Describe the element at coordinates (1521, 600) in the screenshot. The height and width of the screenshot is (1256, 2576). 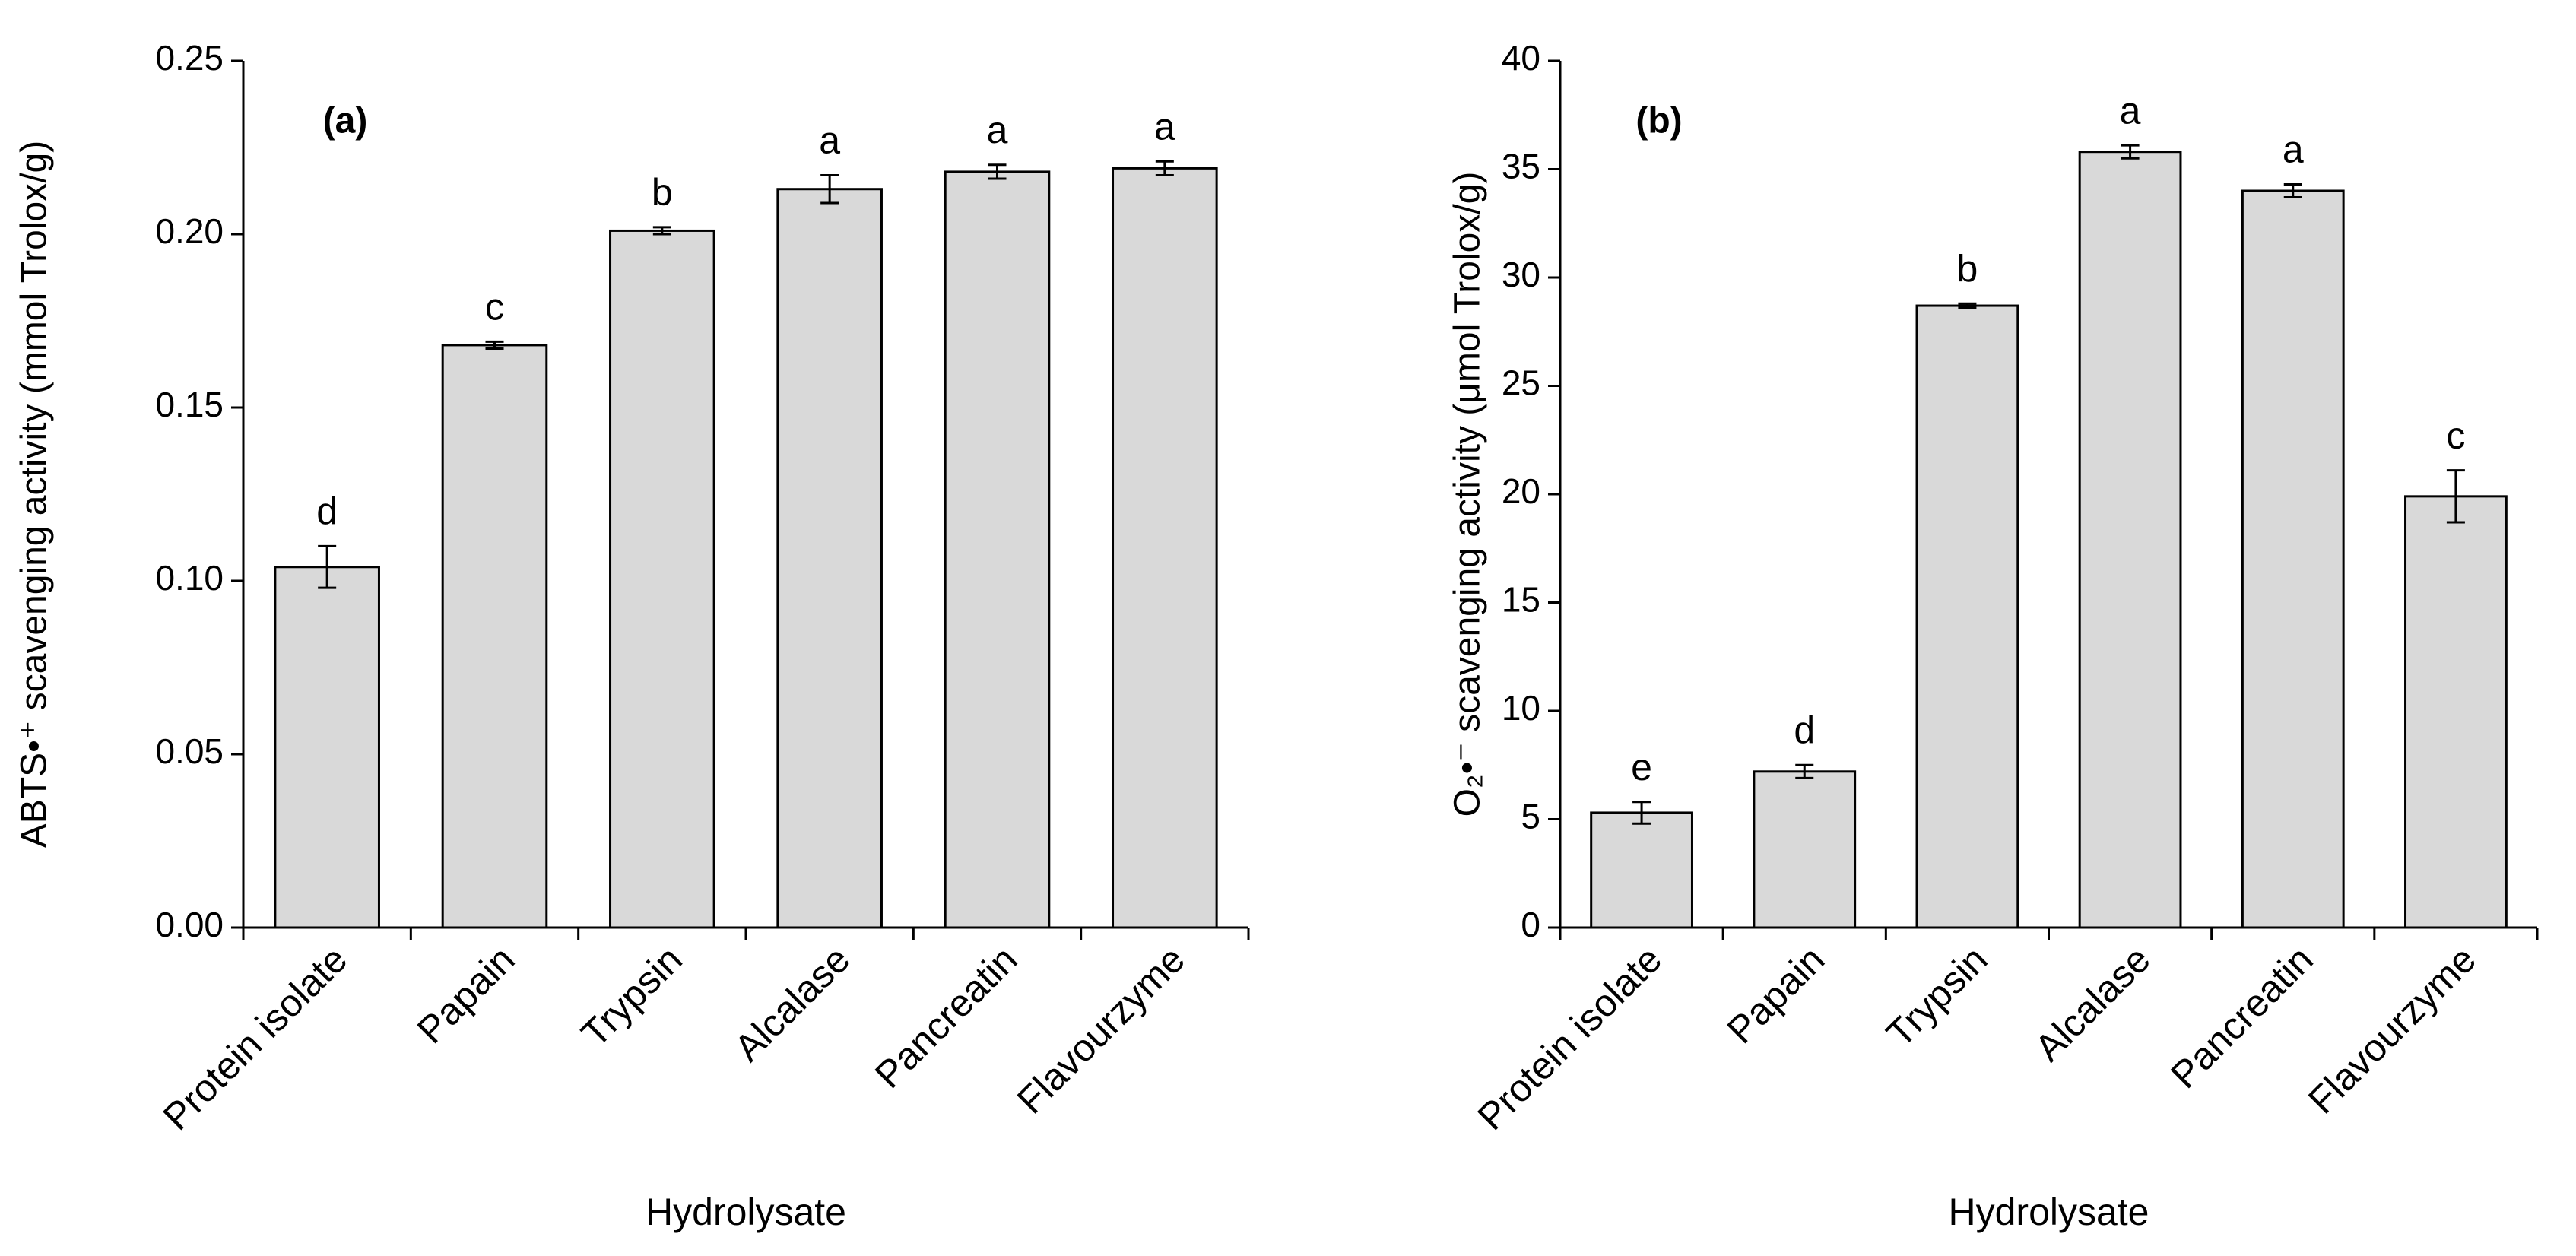
I see `y-tick-label: 15` at that location.